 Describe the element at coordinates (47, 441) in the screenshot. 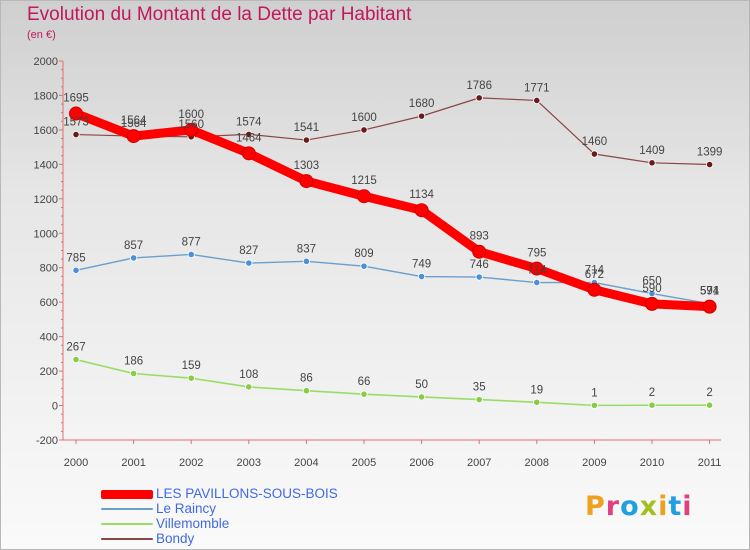

I see `y-tick-label: -200` at that location.